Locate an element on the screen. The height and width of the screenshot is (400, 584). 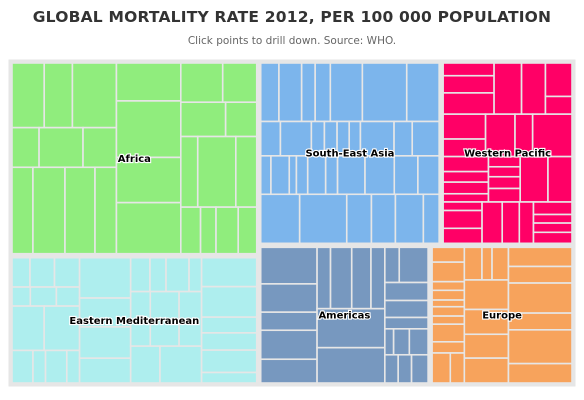
region-western-pacific: Western Pacific is located at coordinates (507, 153).